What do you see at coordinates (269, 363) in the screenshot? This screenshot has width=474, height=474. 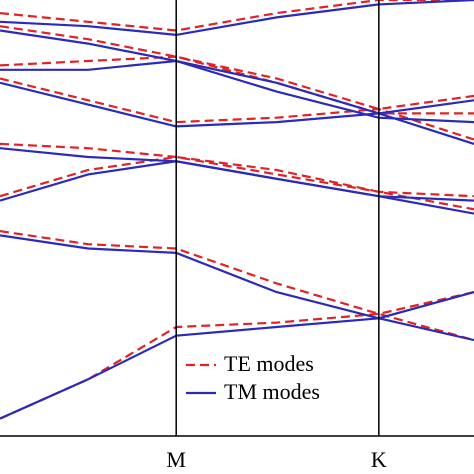 I see `legend-label: TE modes` at bounding box center [269, 363].